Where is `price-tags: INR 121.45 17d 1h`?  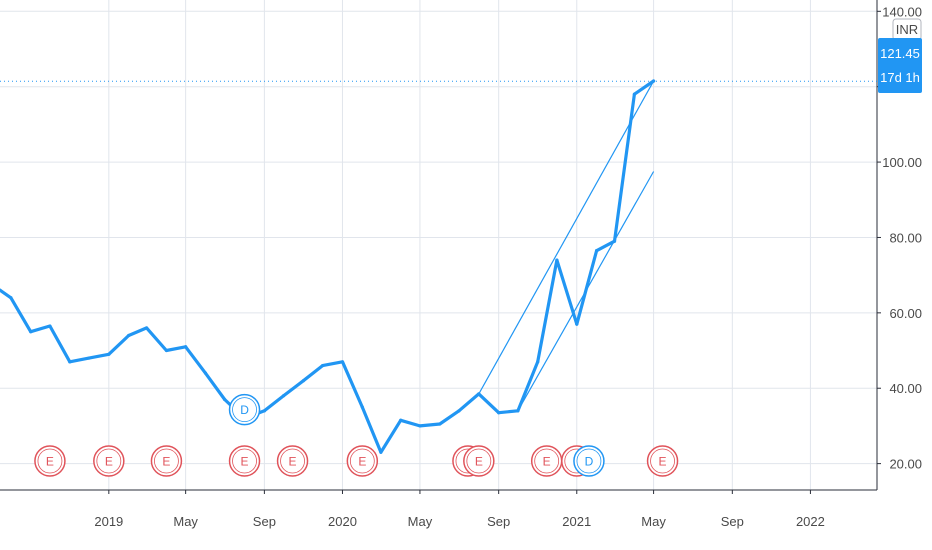 price-tags: INR 121.45 17d 1h is located at coordinates (900, 55).